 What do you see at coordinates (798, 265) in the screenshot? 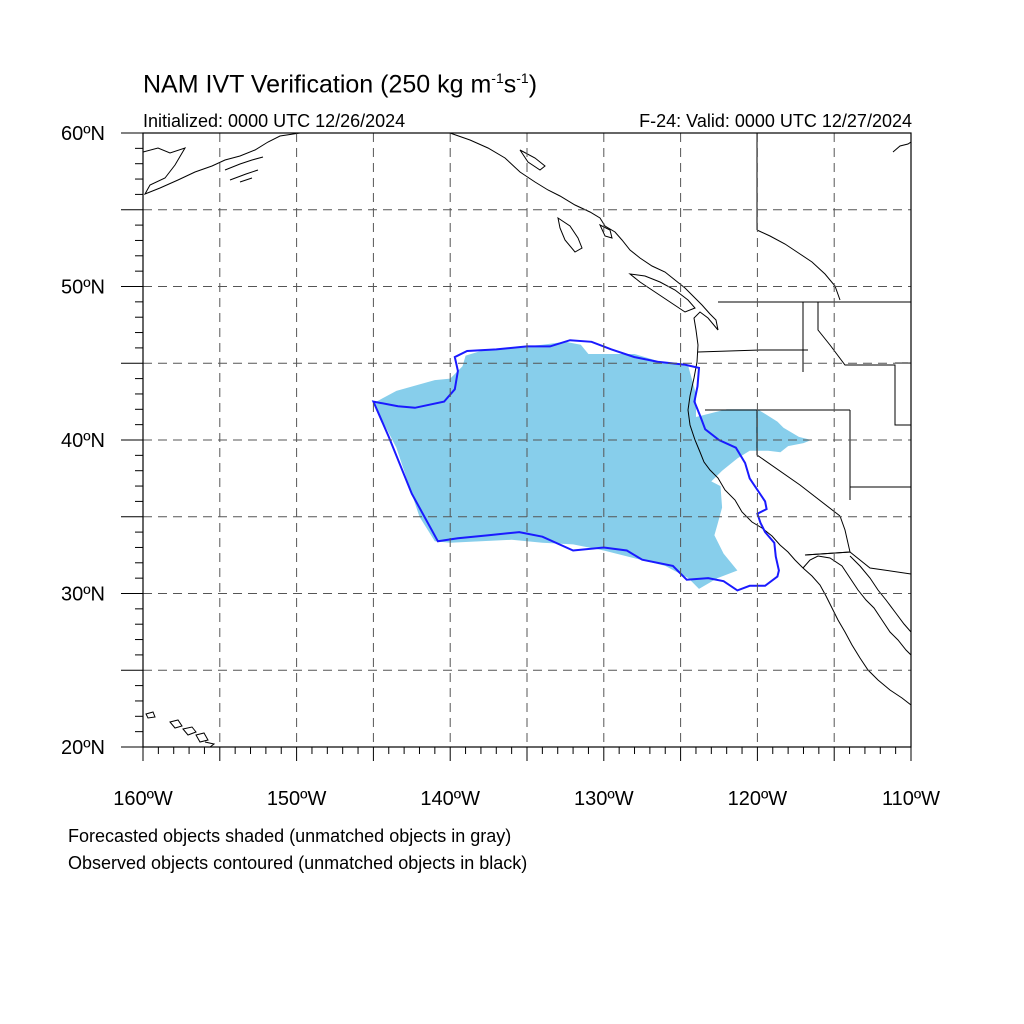
I see `interior-line` at bounding box center [798, 265].